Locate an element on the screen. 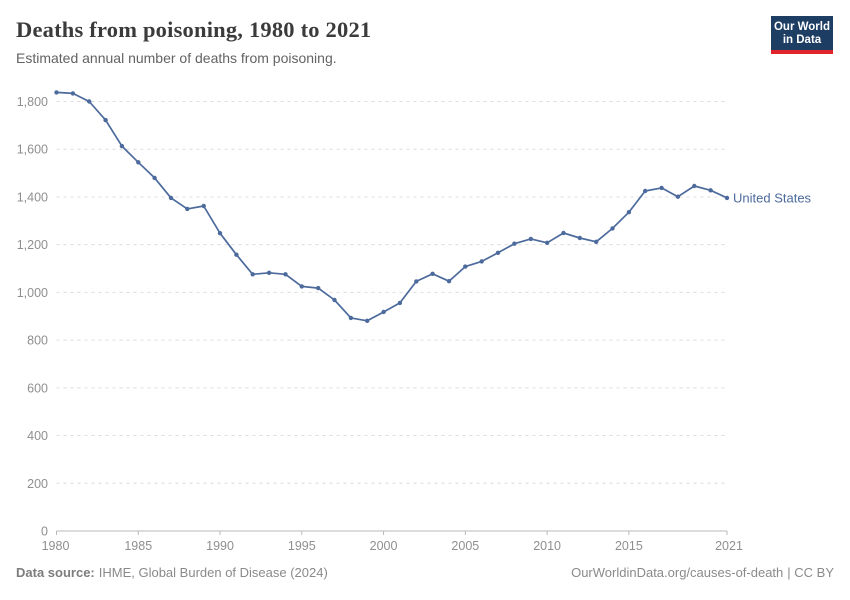  x-axis-tick-label: 2010 is located at coordinates (547, 546).